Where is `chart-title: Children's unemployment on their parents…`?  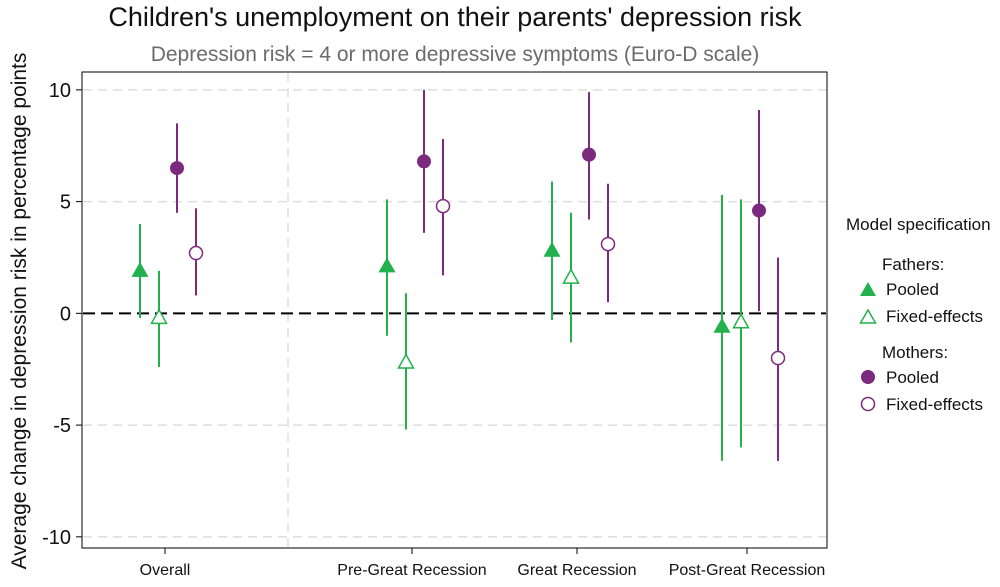
chart-title: Children's unemployment on their parents… is located at coordinates (455, 17).